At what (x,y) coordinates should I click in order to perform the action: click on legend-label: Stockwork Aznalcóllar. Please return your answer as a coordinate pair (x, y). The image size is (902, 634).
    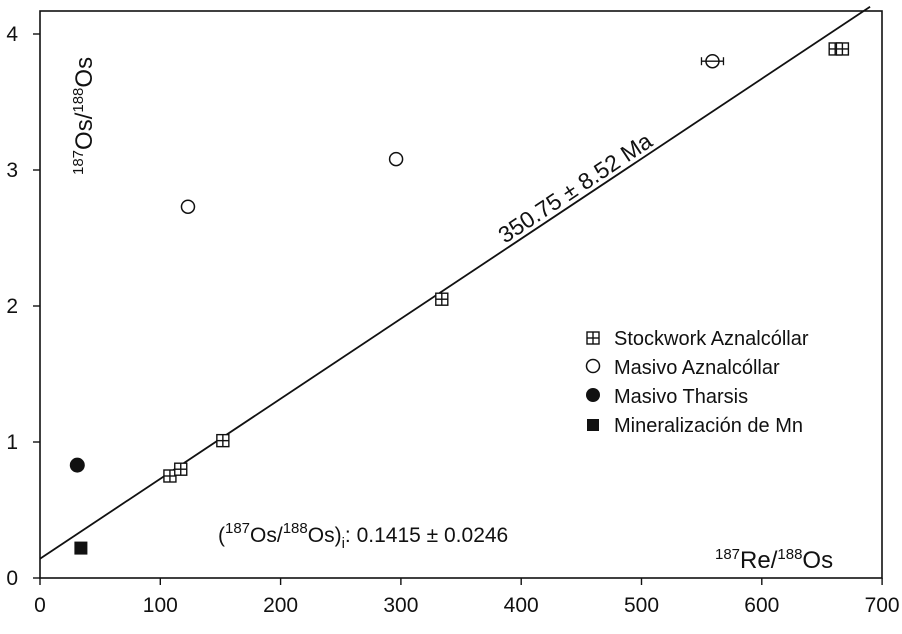
    Looking at the image, I should click on (711, 339).